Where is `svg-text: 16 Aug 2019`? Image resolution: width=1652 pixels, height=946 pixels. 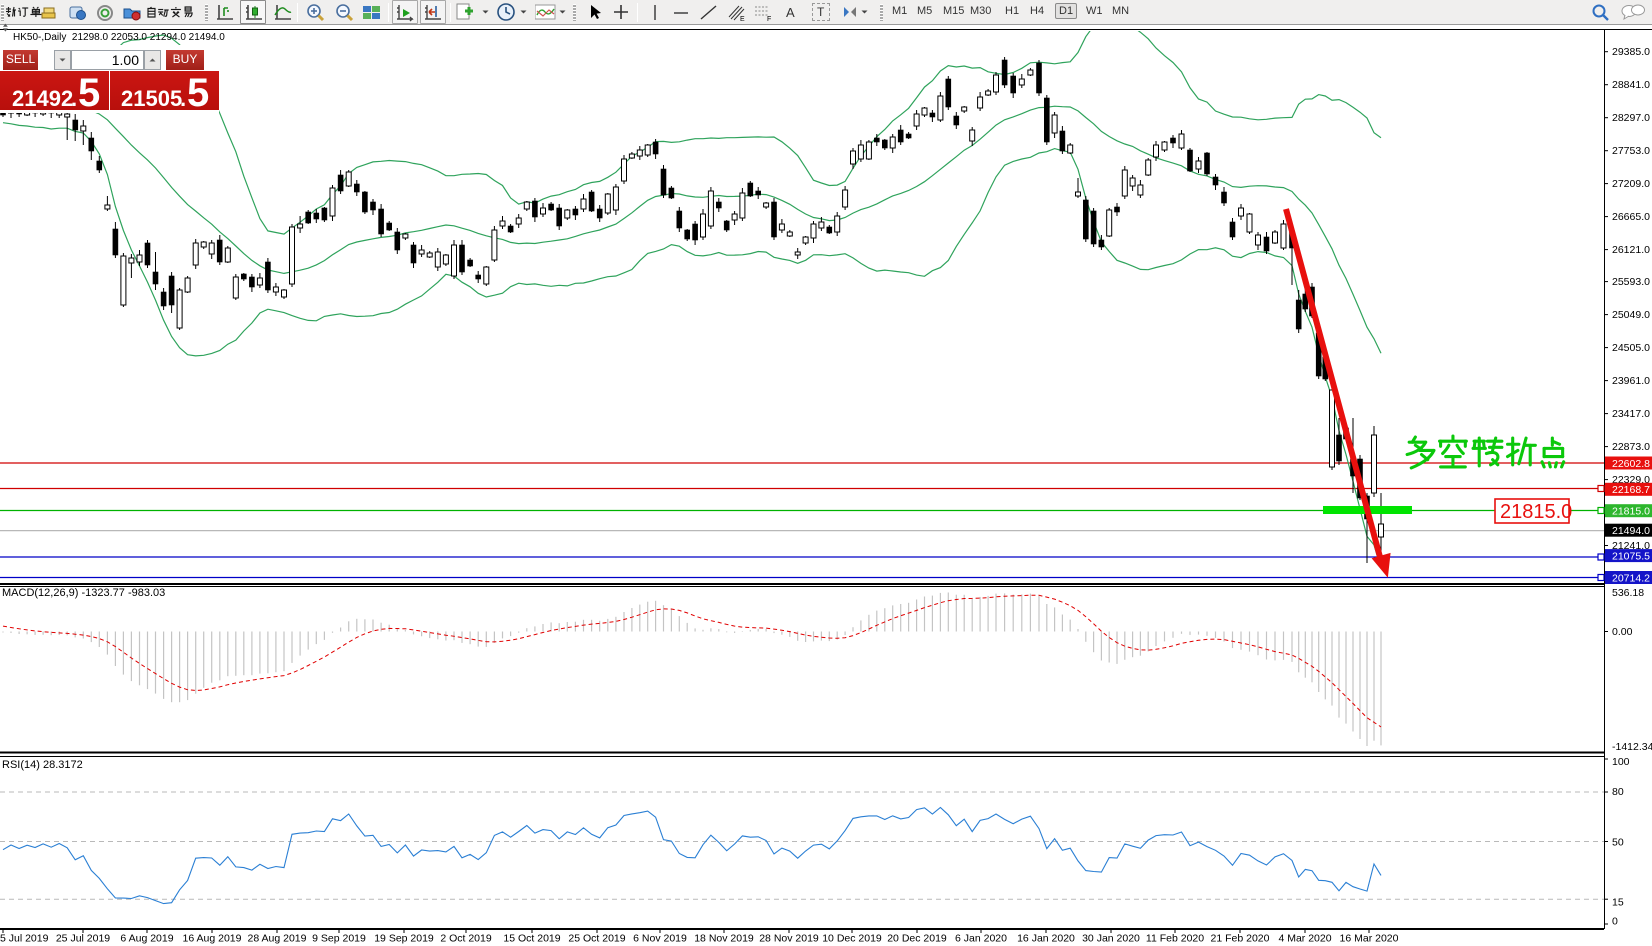
svg-text: 16 Aug 2019 is located at coordinates (212, 939).